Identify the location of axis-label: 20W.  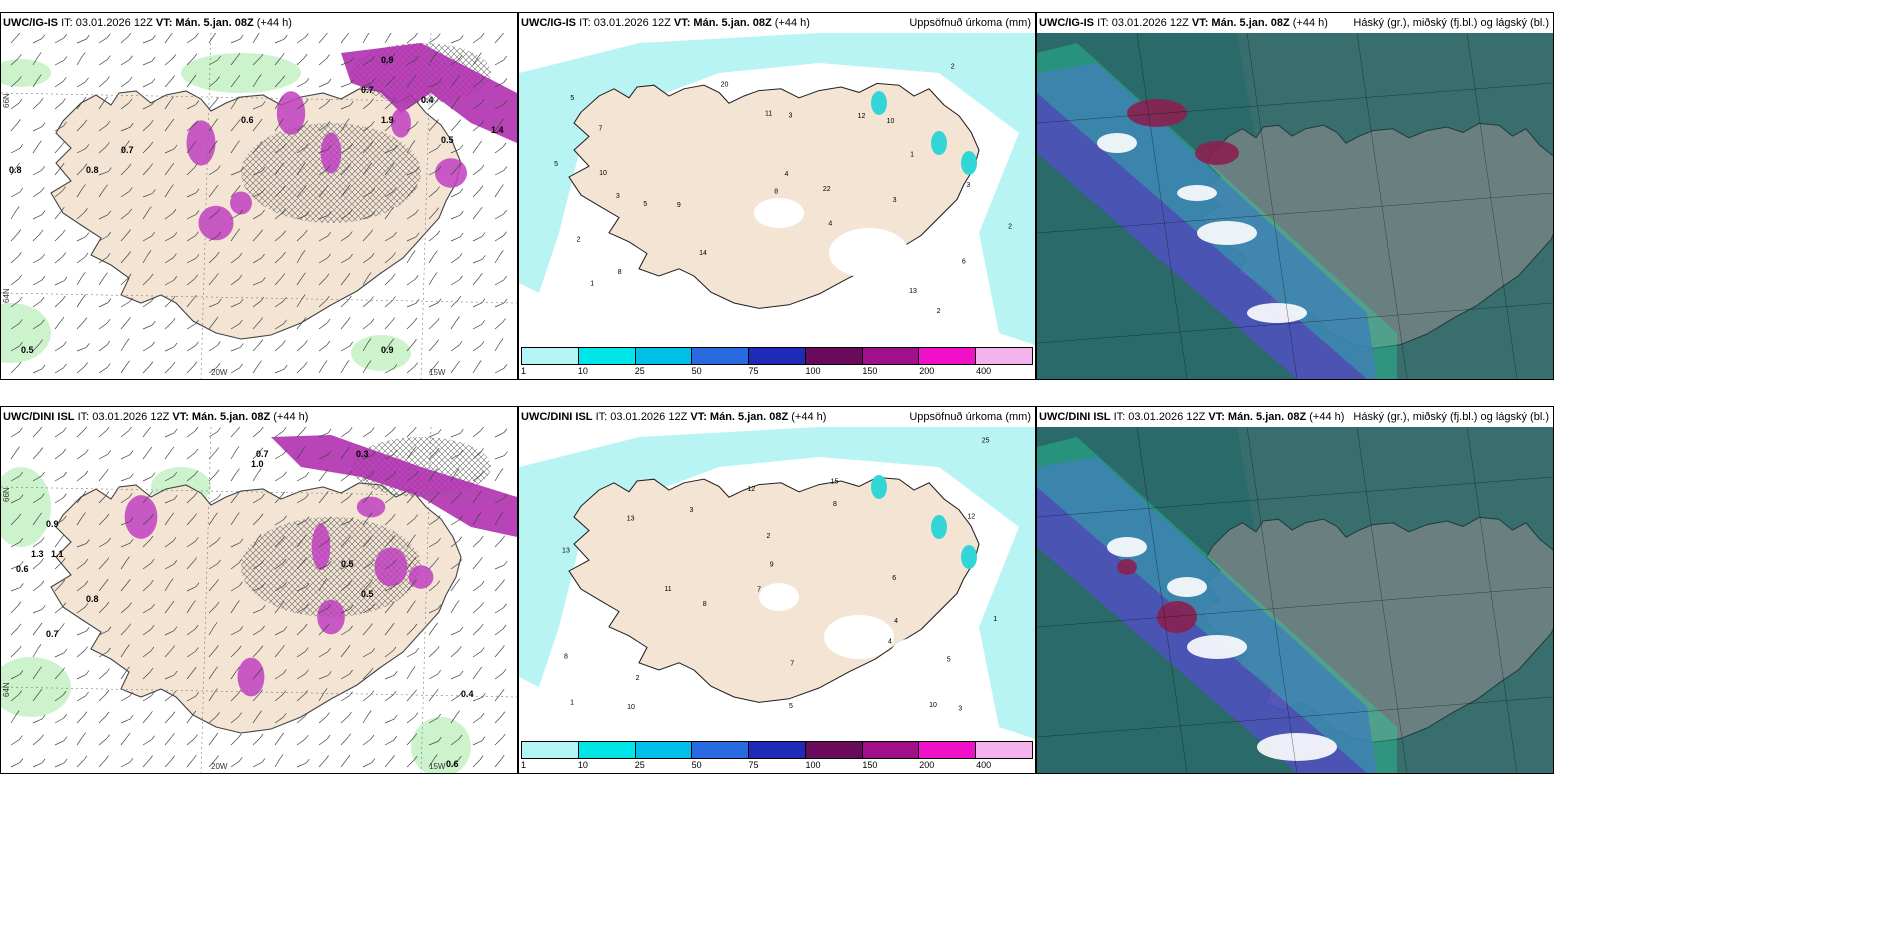
(219, 766).